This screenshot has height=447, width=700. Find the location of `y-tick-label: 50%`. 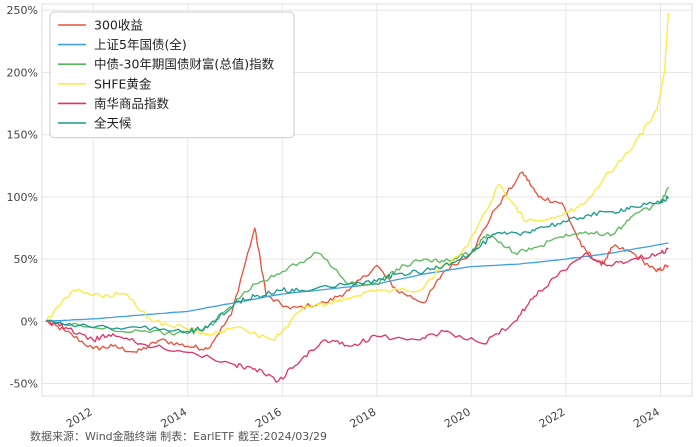

y-tick-label: 50% is located at coordinates (26, 259).